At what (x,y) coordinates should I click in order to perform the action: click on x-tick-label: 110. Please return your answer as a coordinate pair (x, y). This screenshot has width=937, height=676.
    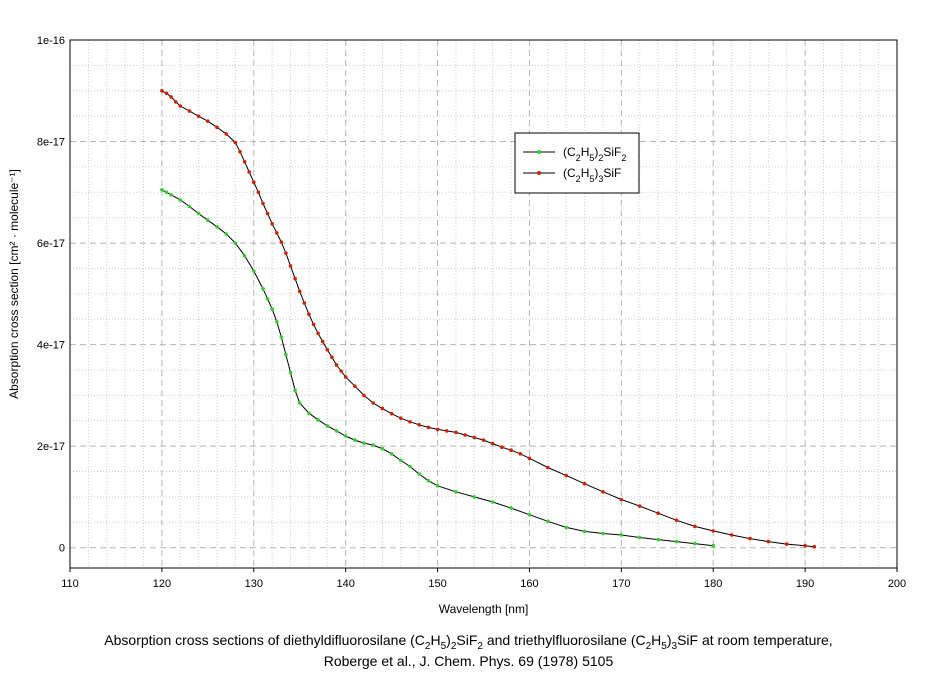
    Looking at the image, I should click on (70, 584).